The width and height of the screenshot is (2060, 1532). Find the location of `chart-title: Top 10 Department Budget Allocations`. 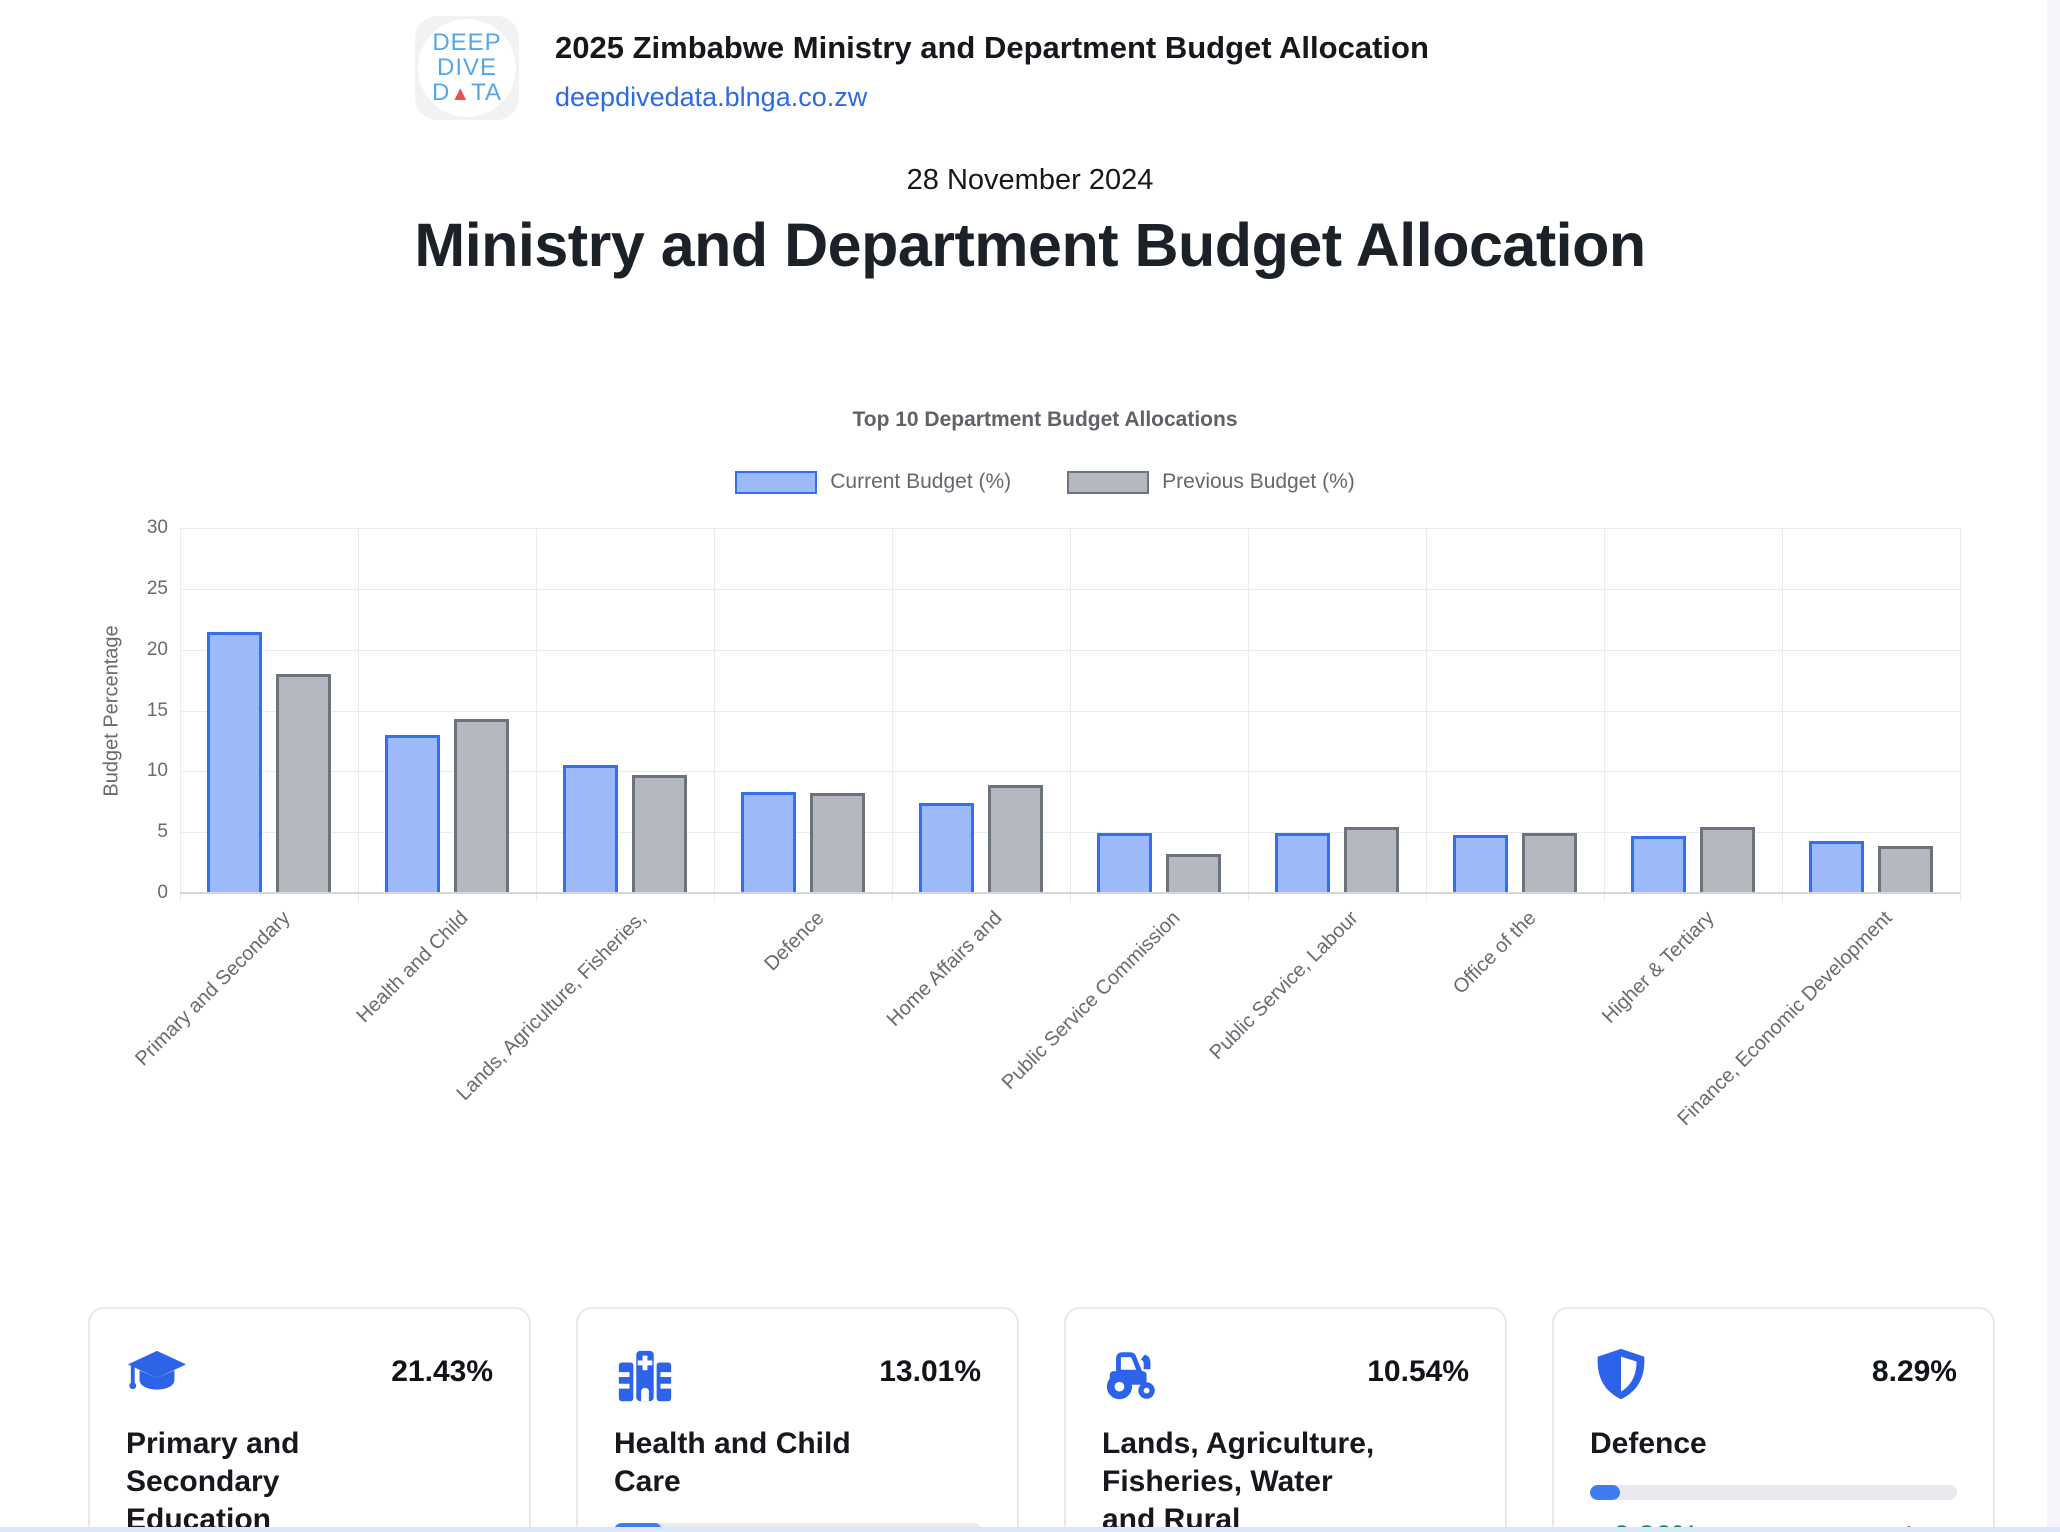

chart-title: Top 10 Department Budget Allocations is located at coordinates (1045, 419).